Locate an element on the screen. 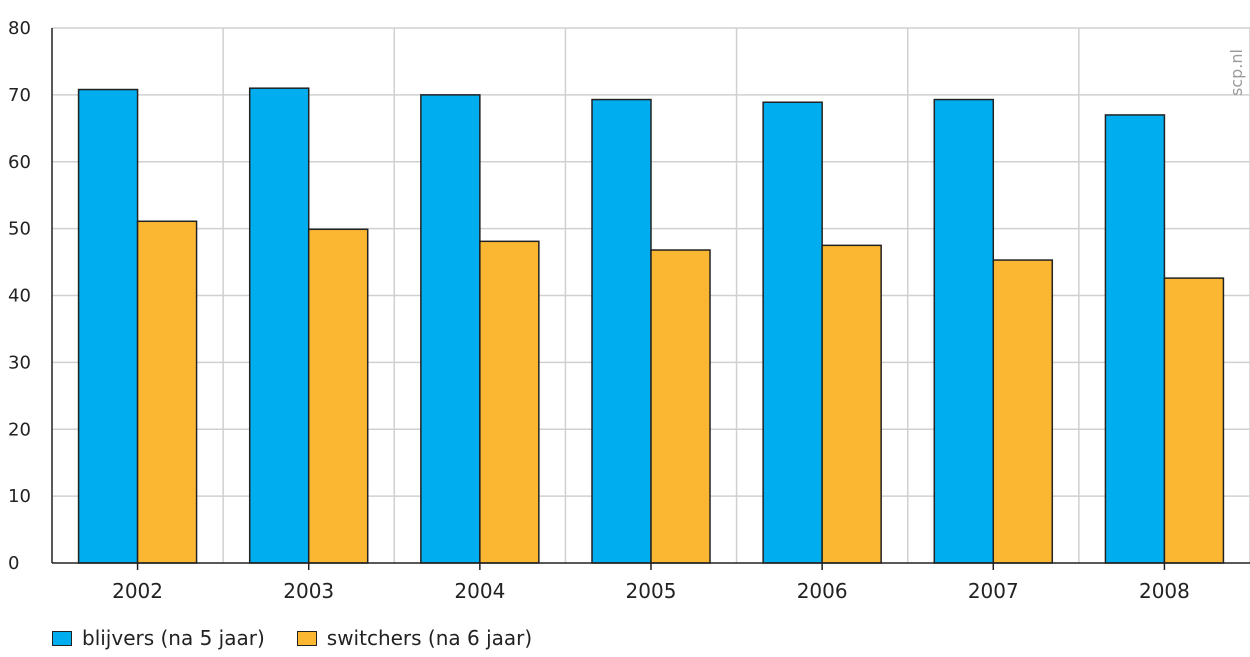 The image size is (1250, 657). legend-item-switchers: switchers (na 6 jaar) is located at coordinates (414, 638).